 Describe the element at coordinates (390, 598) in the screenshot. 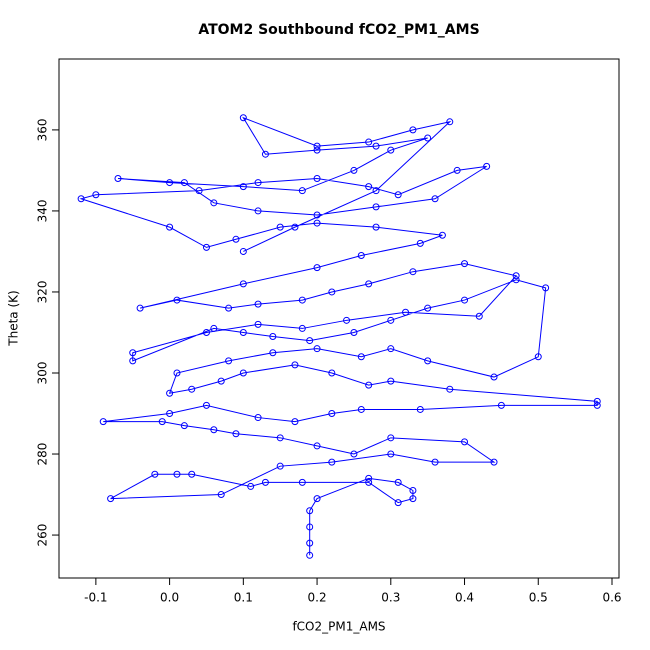

I see `x-tick-label: 0.3` at that location.